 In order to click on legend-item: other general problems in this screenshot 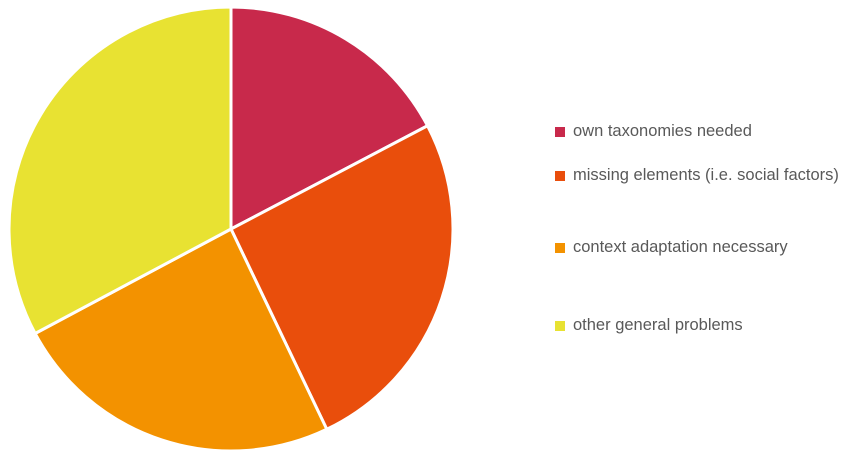, I will do `click(705, 325)`.